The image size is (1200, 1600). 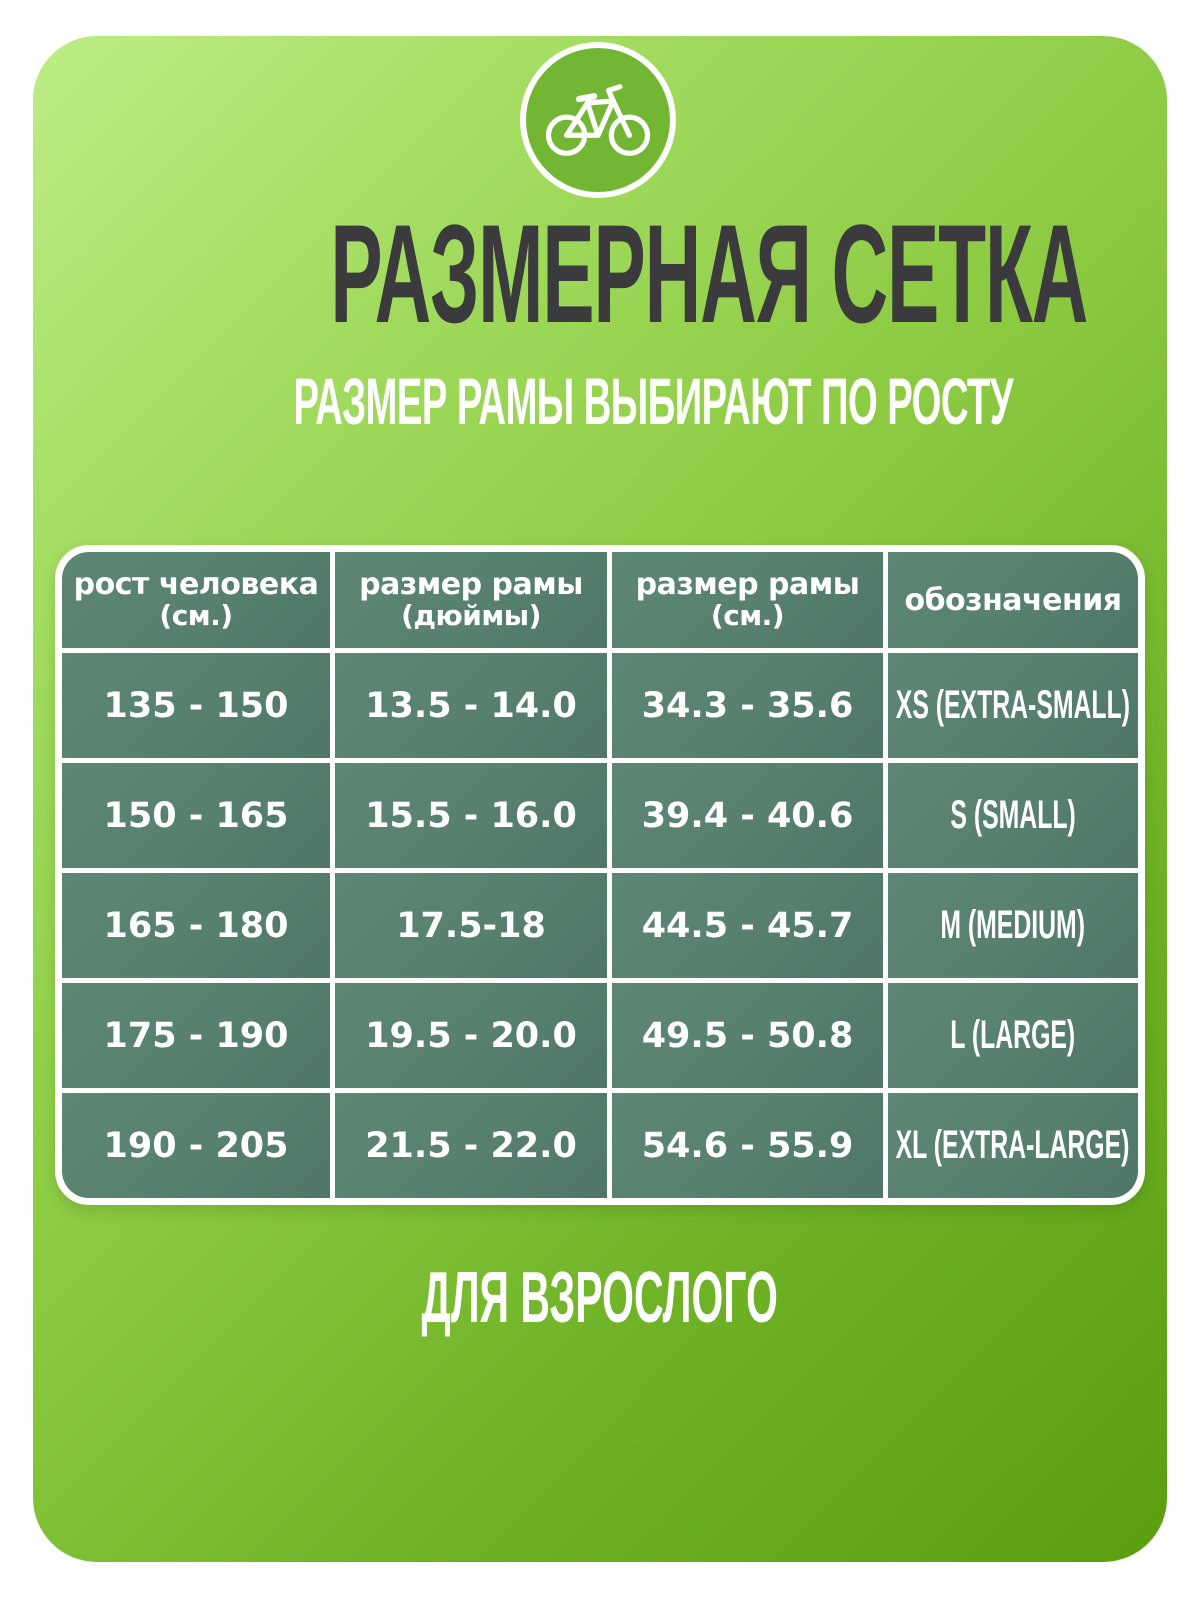 I want to click on table-cell-frame-inches: 15.5 - 16.0, so click(x=471, y=815).